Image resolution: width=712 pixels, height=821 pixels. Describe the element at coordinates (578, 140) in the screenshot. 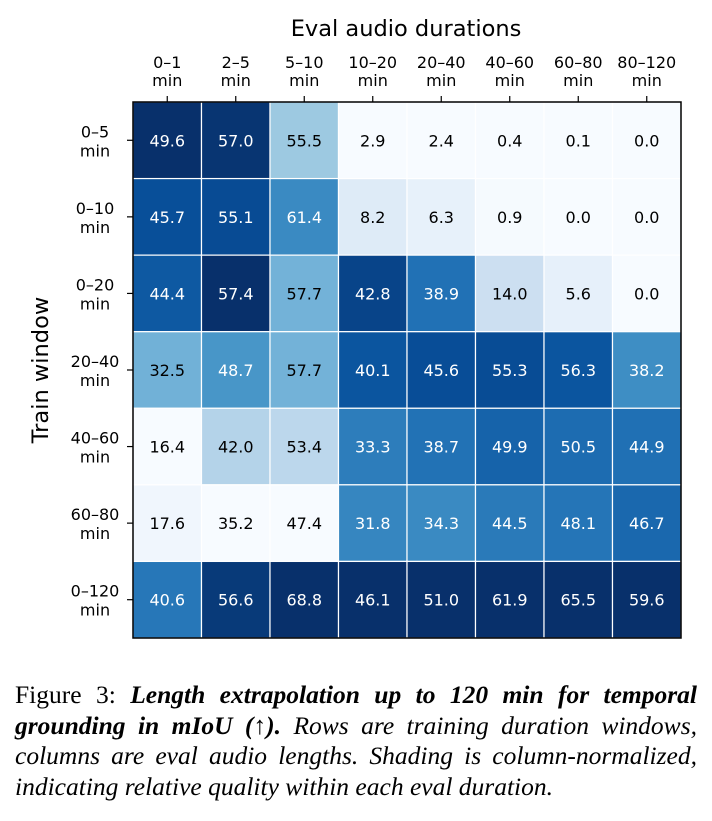

I see `cell-value-label: 0.1` at that location.